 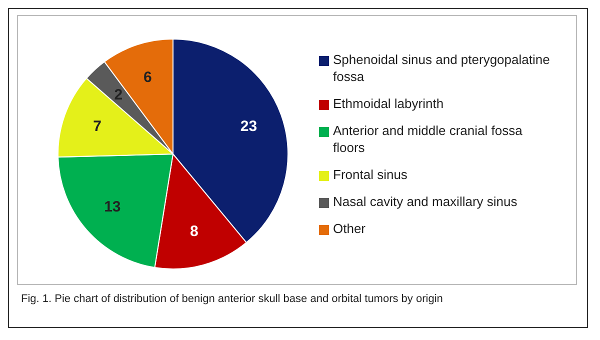 What do you see at coordinates (428, 139) in the screenshot?
I see `legend-label: Anterior and middle cranial fossa floors` at bounding box center [428, 139].